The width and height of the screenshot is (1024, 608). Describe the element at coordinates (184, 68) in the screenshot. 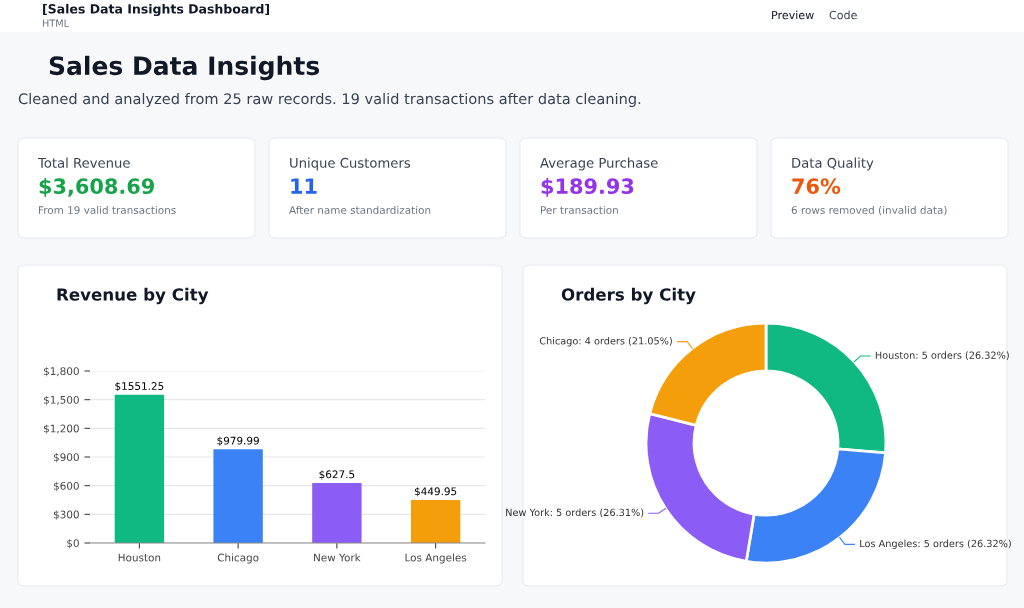

I see `text: Sales Data Insights` at that location.